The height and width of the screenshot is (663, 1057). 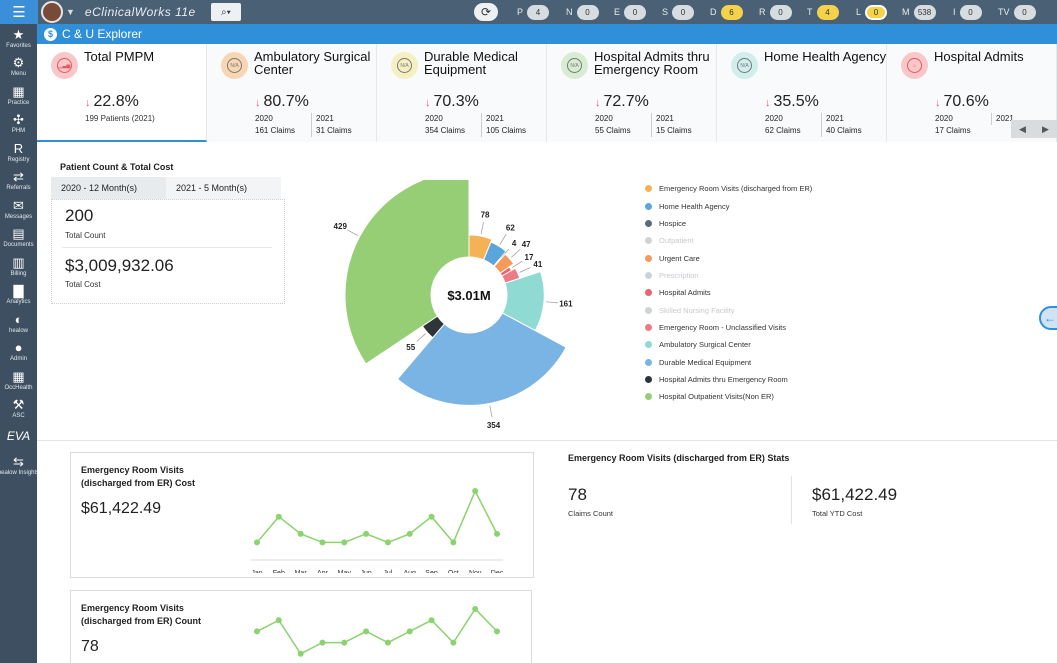 I want to click on sidebar-item-admin: ● Admin, so click(x=18, y=352).